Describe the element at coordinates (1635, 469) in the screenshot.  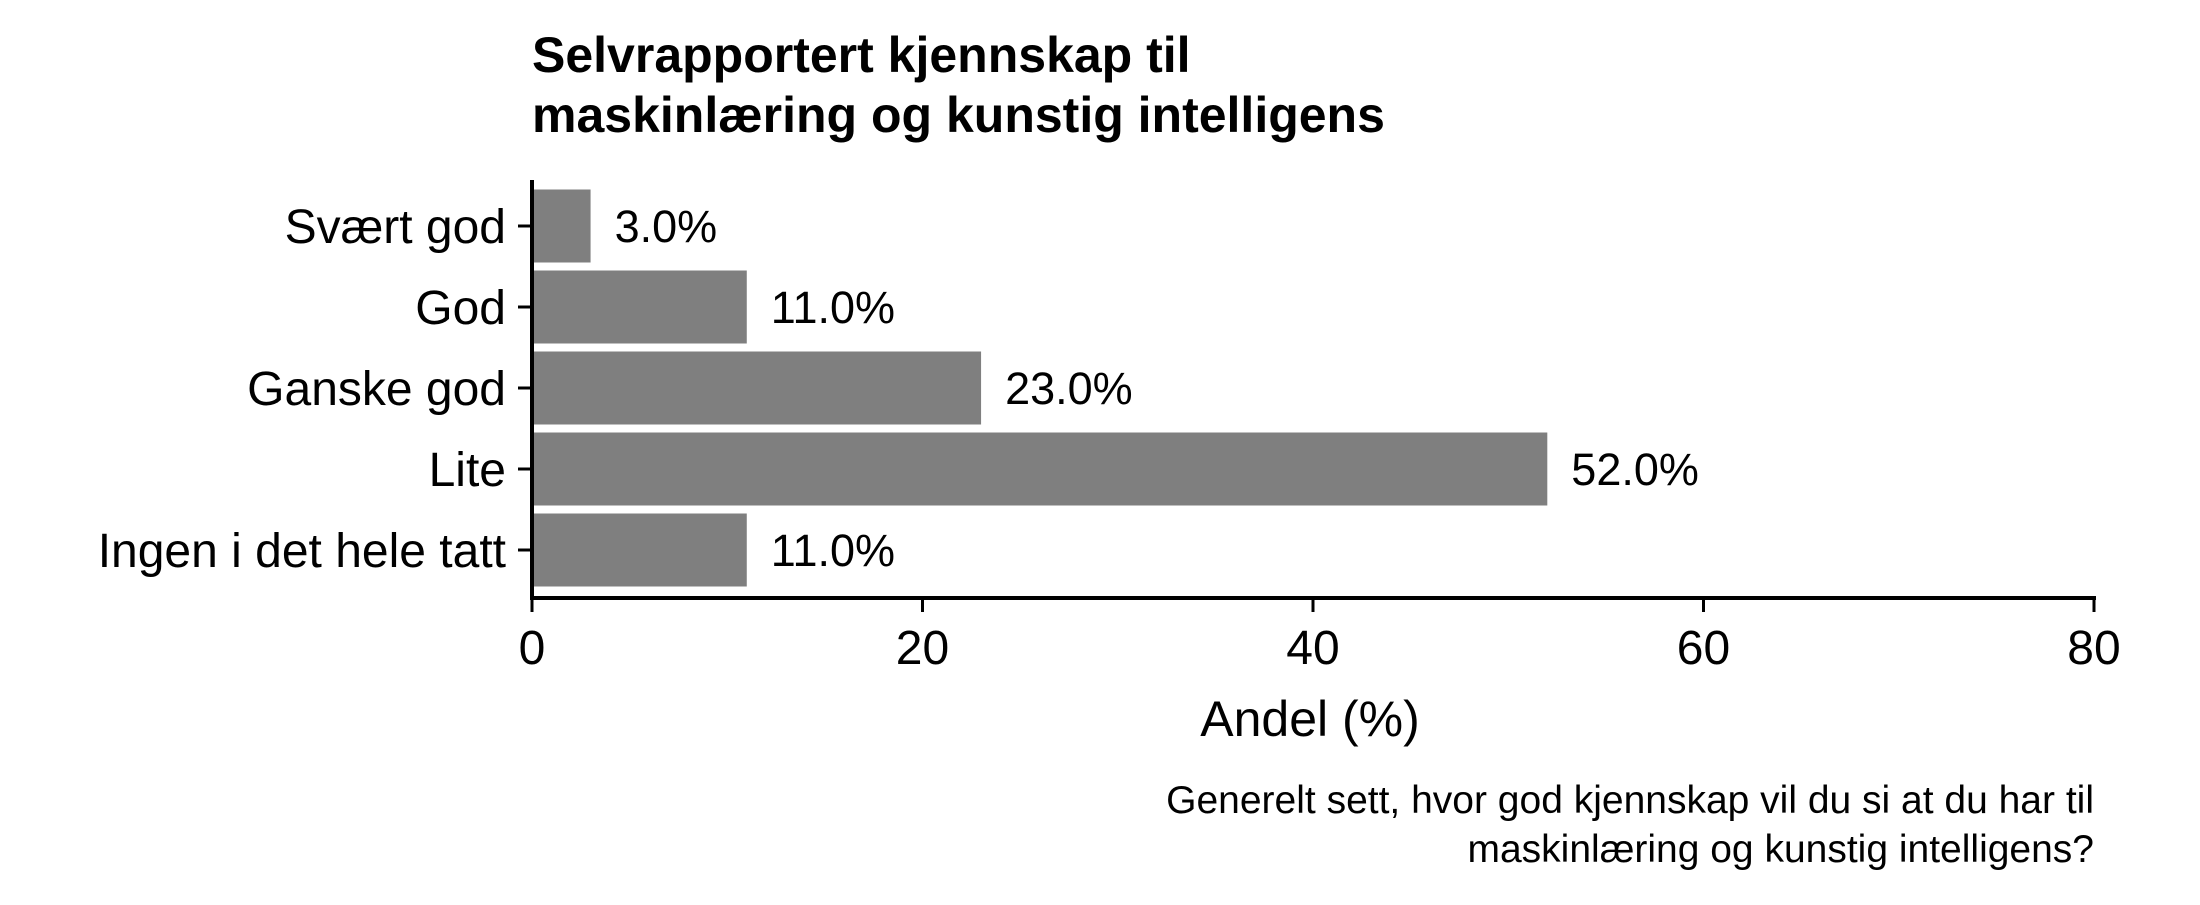
I see `data-label-3: 52.0%` at that location.